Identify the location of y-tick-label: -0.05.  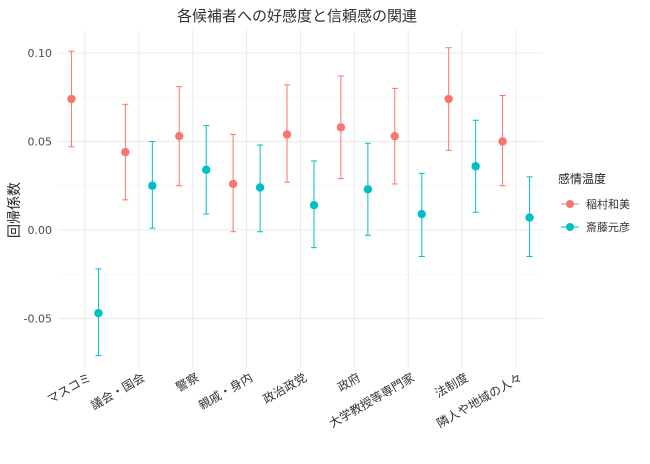
(38, 318).